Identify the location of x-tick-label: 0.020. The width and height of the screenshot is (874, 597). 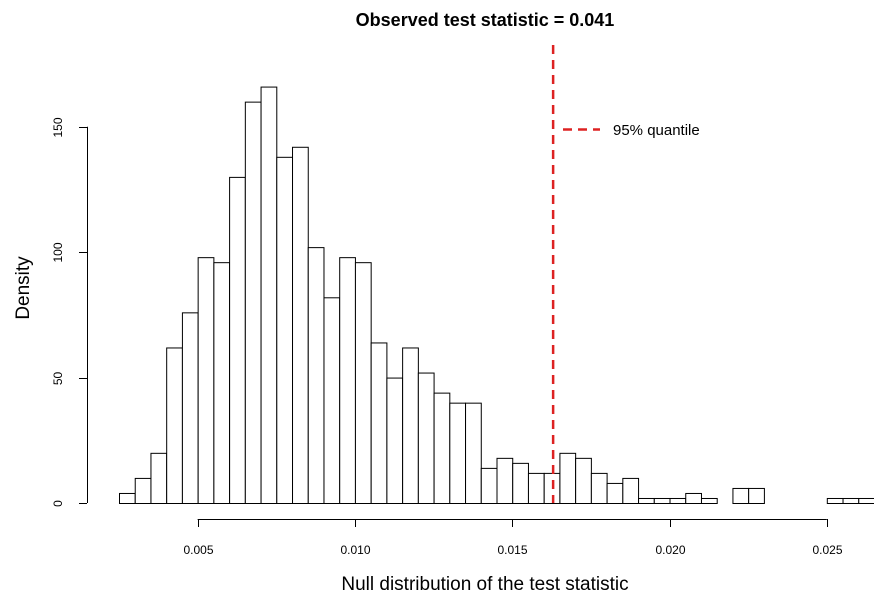
(670, 550).